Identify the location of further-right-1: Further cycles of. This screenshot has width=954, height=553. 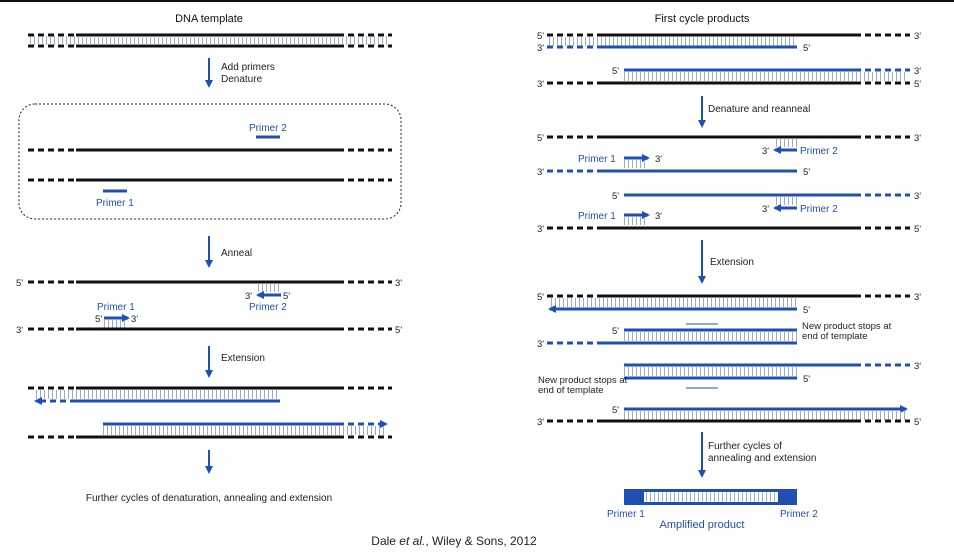
(745, 446).